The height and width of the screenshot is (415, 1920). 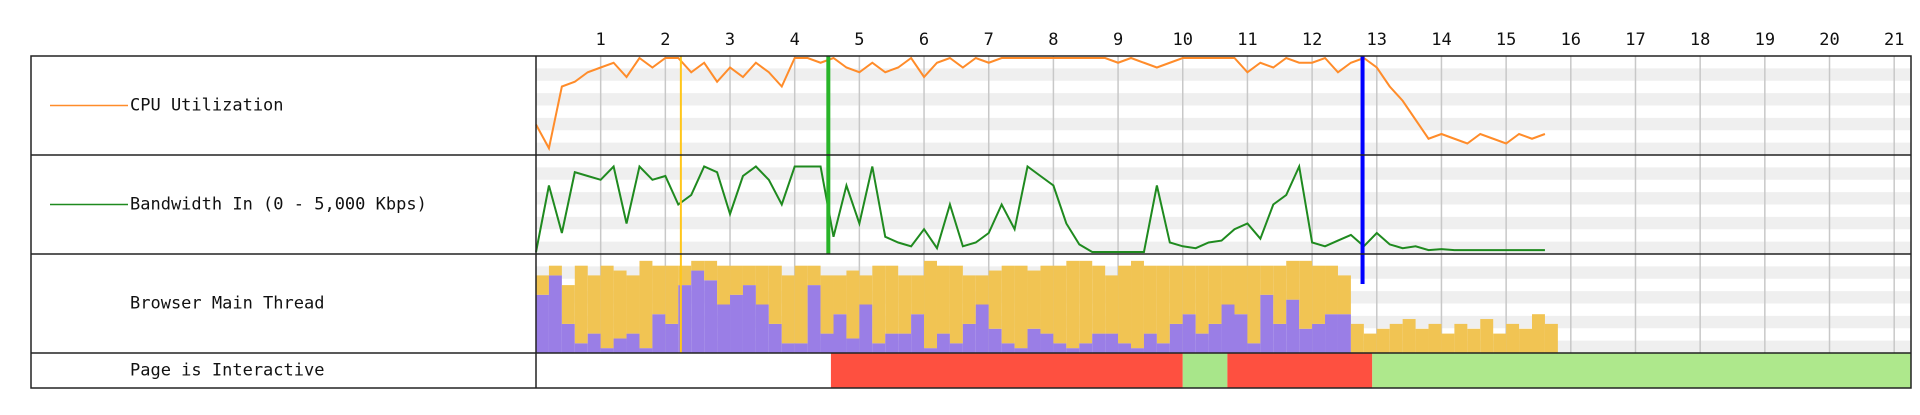 What do you see at coordinates (1247, 40) in the screenshot?
I see `x-tick-label: 11` at bounding box center [1247, 40].